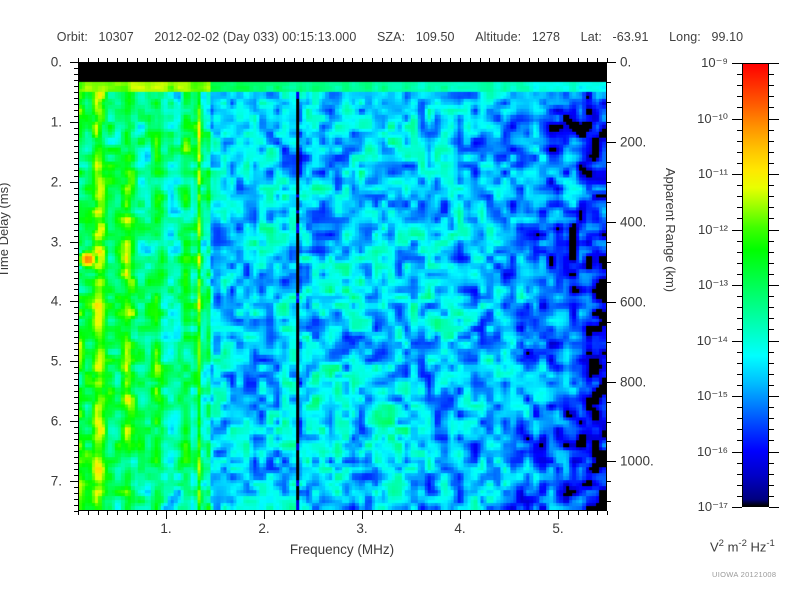  I want to click on colorbar-tick-label: 10⁻¹⁴, so click(712, 340).